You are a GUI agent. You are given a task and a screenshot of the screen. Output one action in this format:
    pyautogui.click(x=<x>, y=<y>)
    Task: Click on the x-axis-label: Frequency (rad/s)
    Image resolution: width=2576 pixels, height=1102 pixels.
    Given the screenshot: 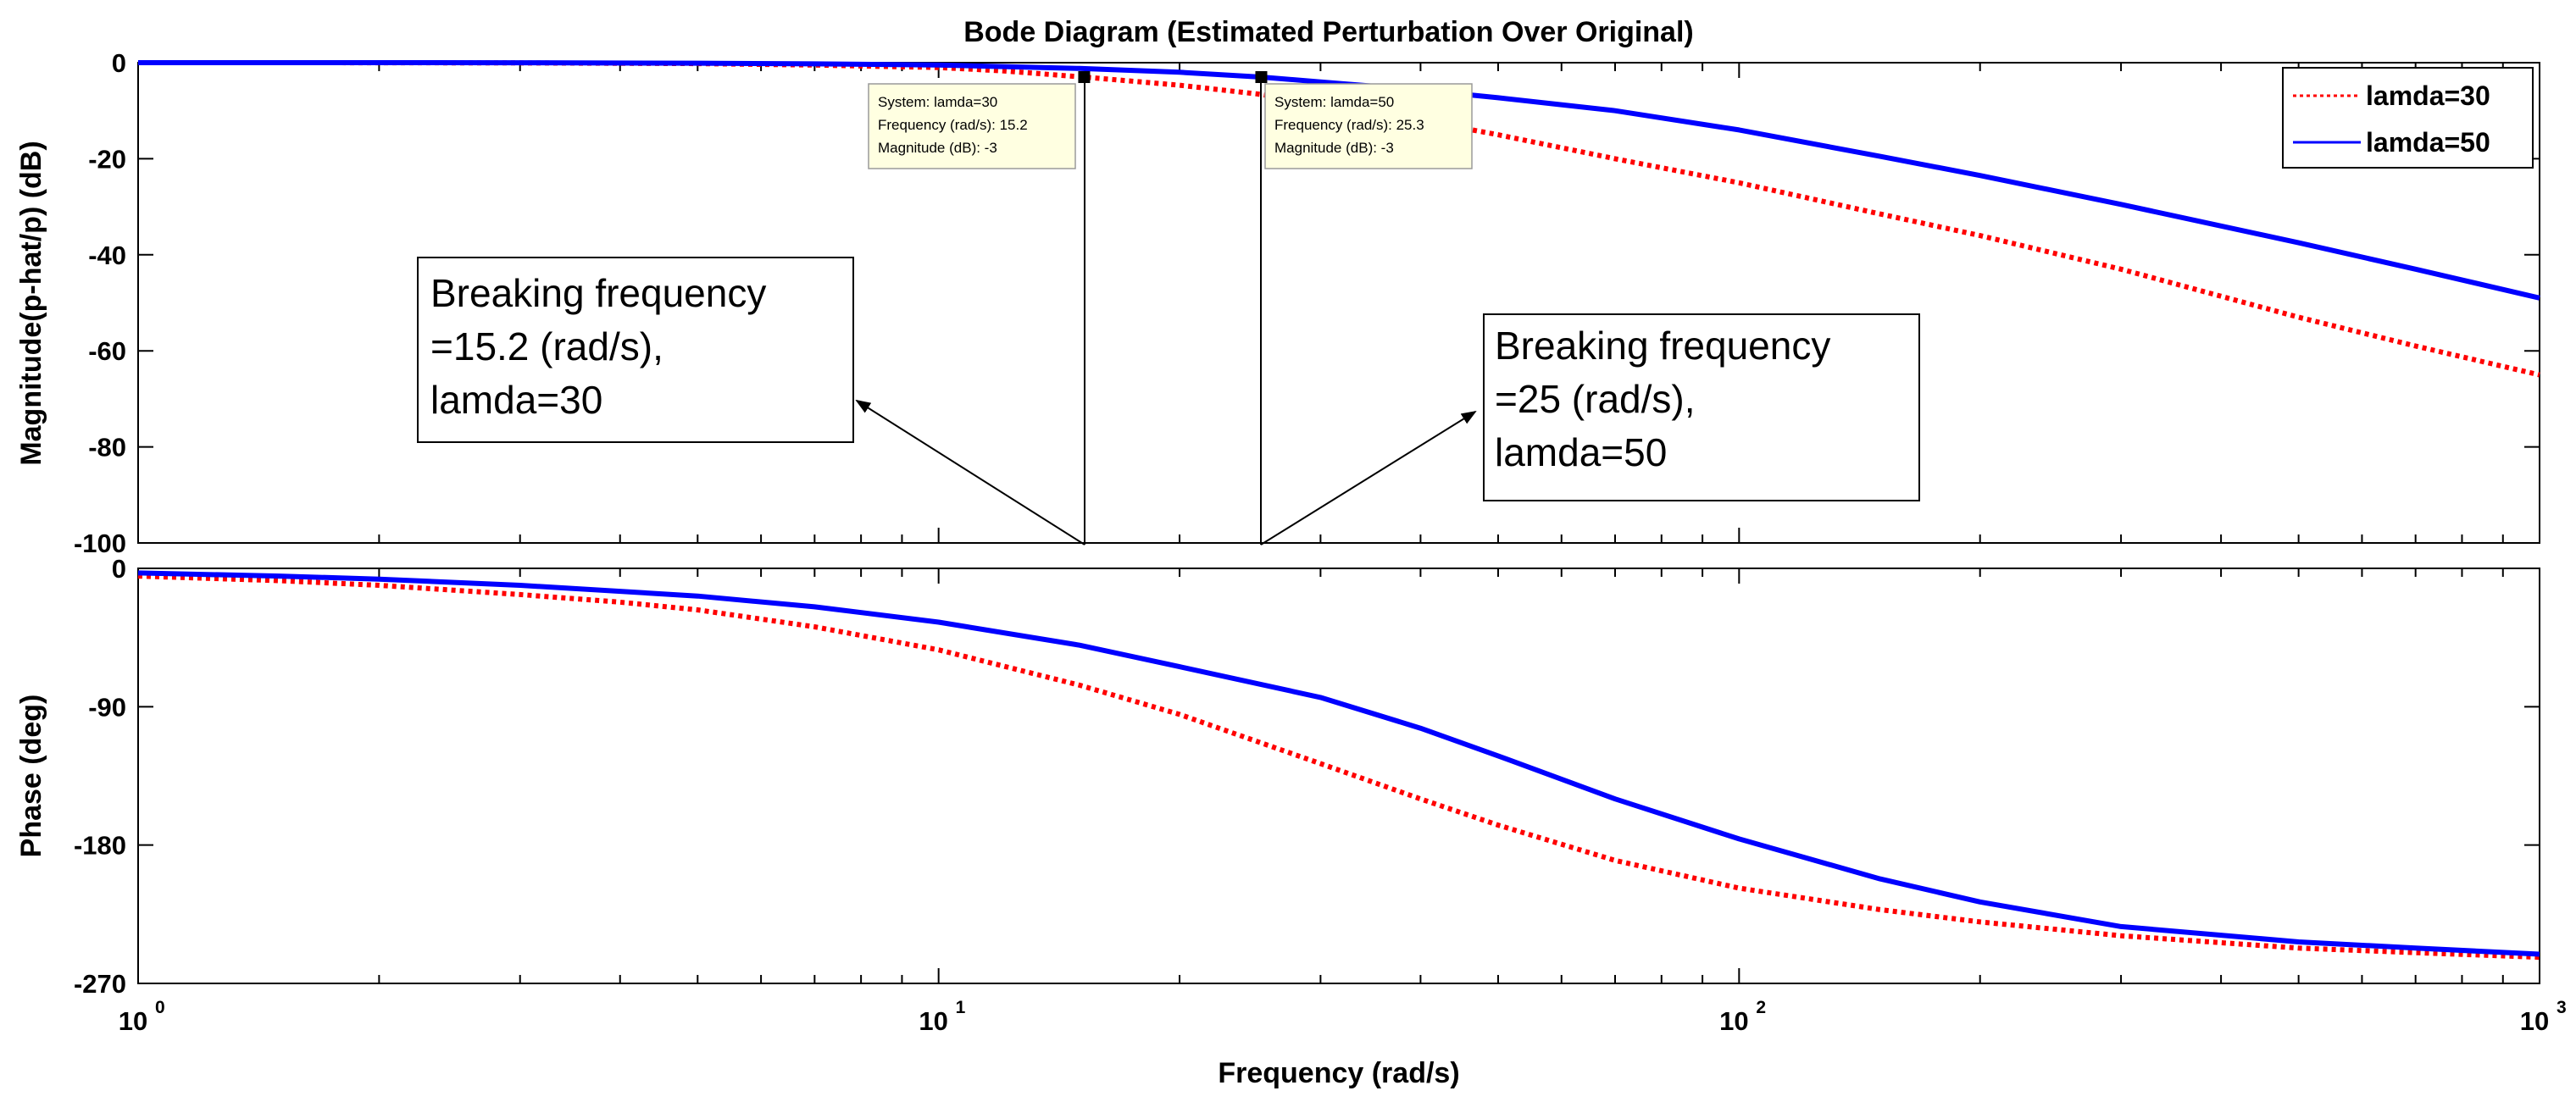 What is the action you would take?
    pyautogui.click(x=1338, y=1073)
    